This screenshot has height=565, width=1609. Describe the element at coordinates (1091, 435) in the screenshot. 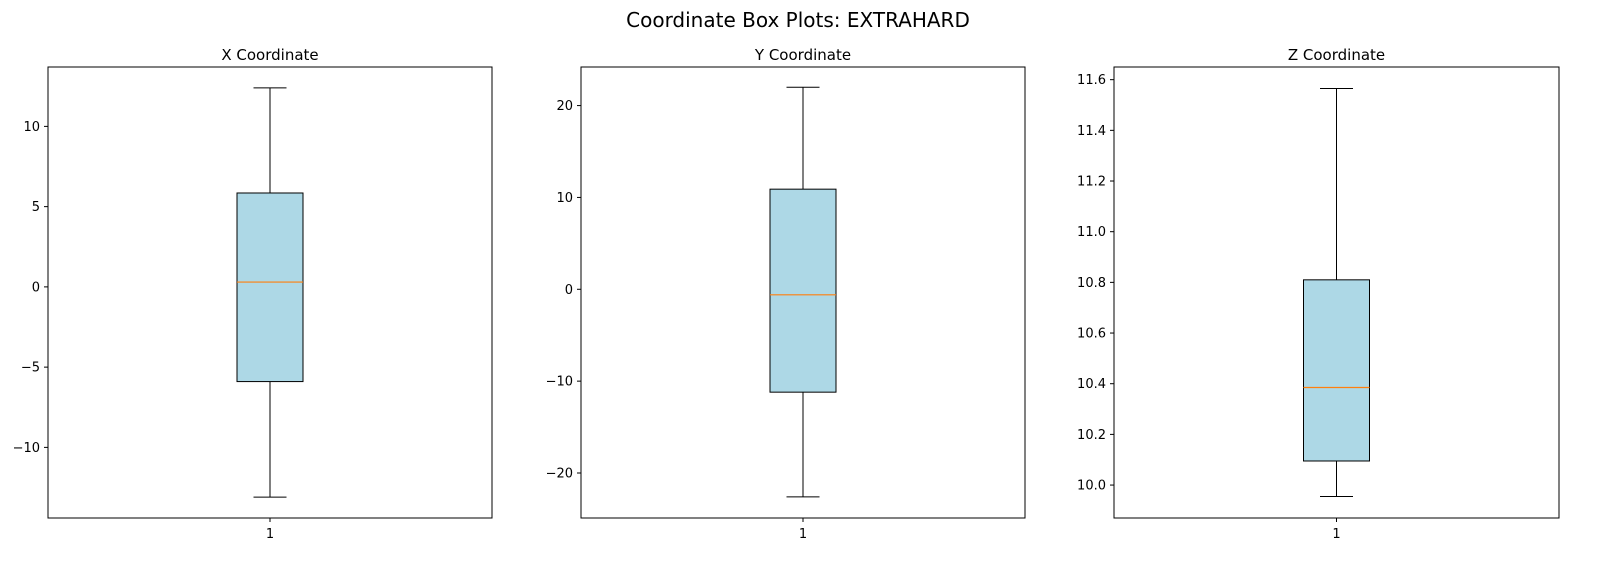

I see `z-ytick-label: 10.2` at that location.